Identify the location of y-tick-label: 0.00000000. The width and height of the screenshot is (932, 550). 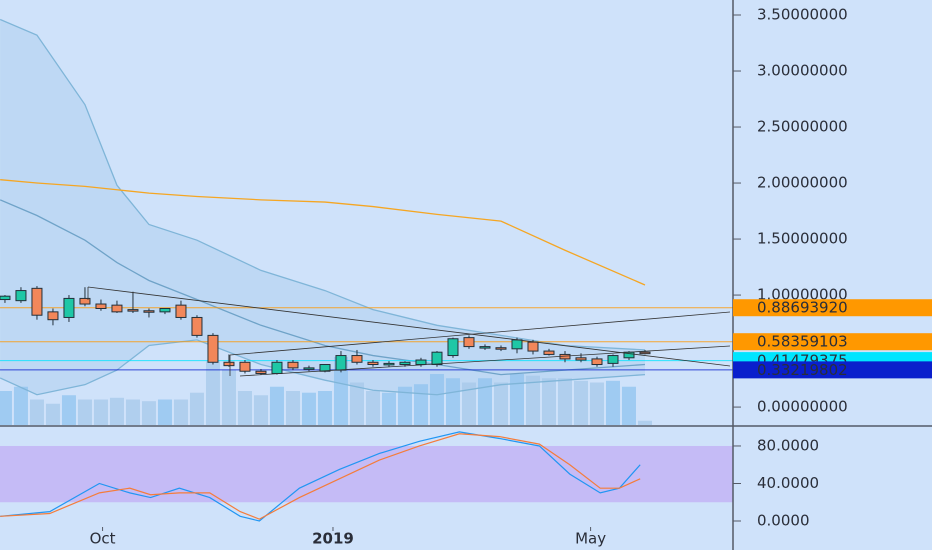
(802, 407).